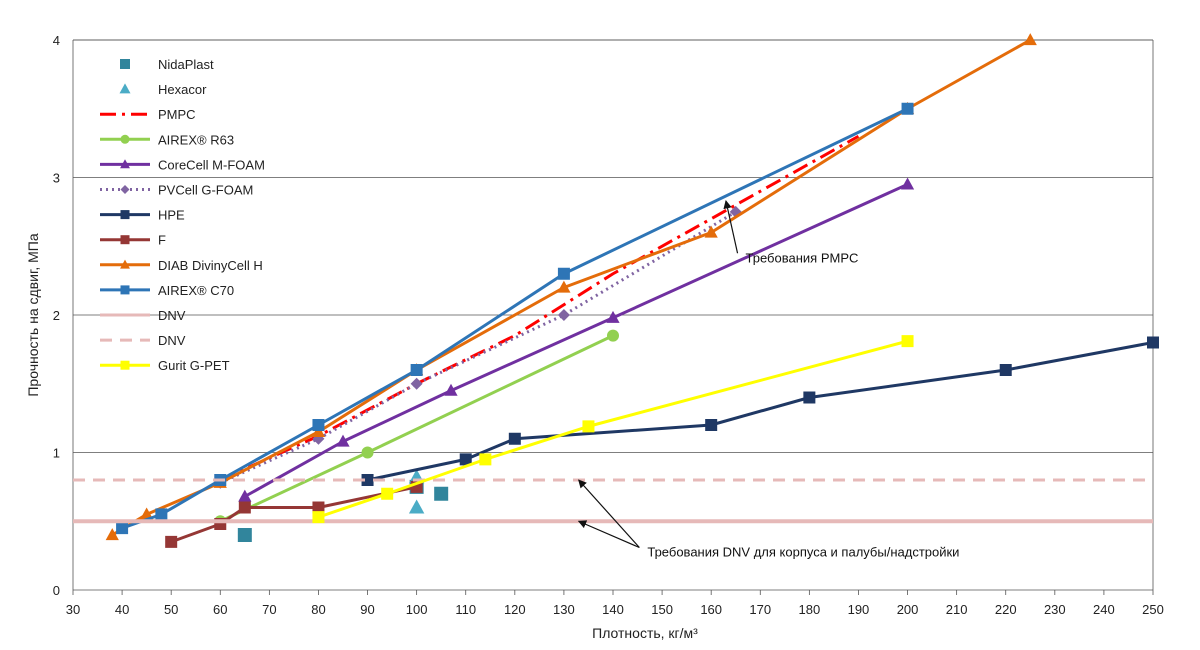  I want to click on legend-item-pvcell-g-foam-5: PVCell G-FOAM, so click(176, 190).